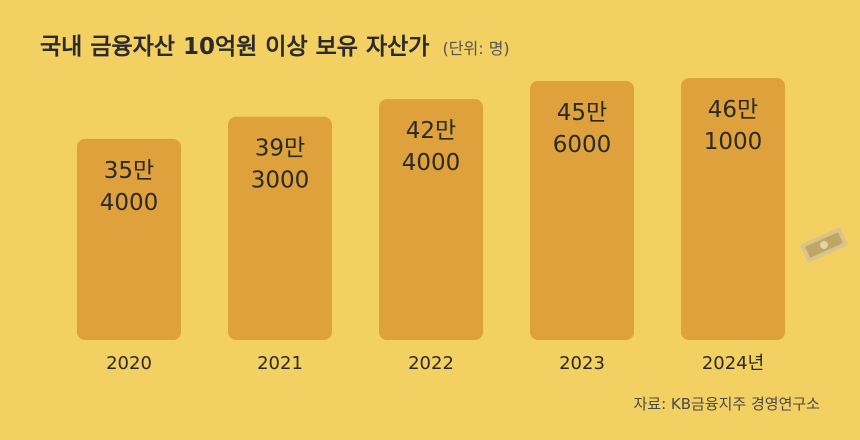  Describe the element at coordinates (733, 142) in the screenshot. I see `data-label-line-2: 1000` at that location.